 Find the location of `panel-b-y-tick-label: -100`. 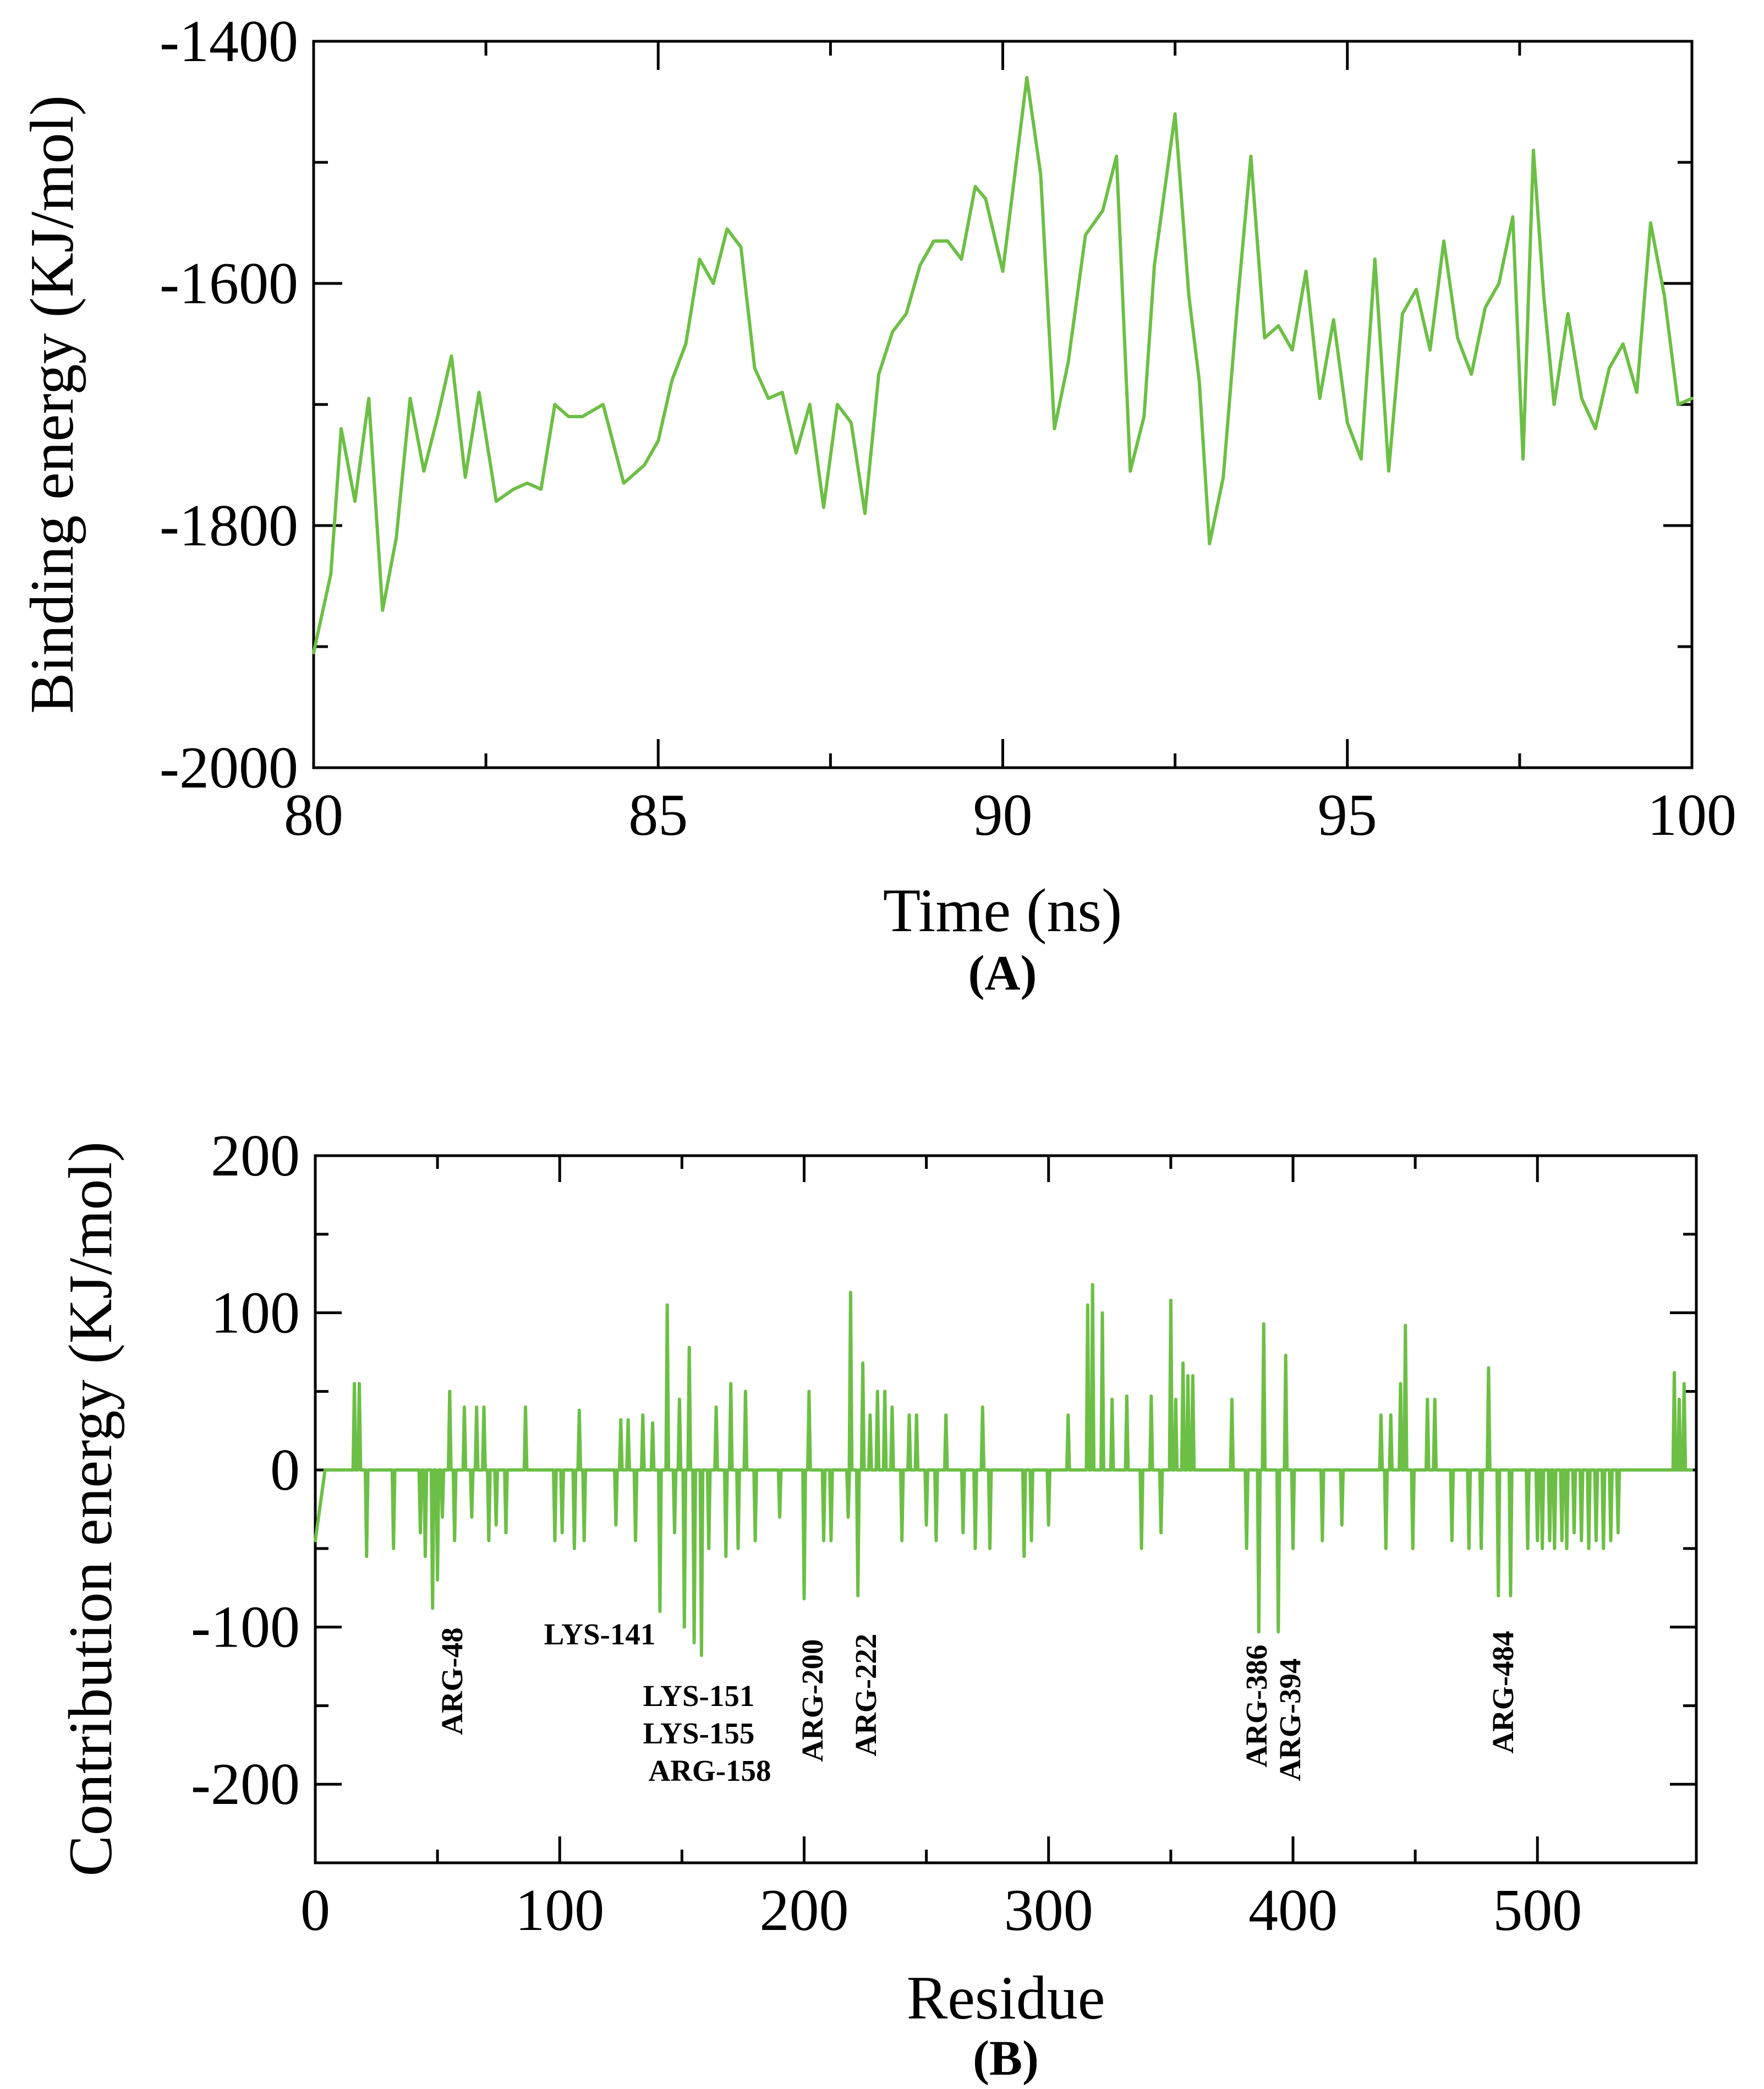

panel-b-y-tick-label: -100 is located at coordinates (245, 1627).